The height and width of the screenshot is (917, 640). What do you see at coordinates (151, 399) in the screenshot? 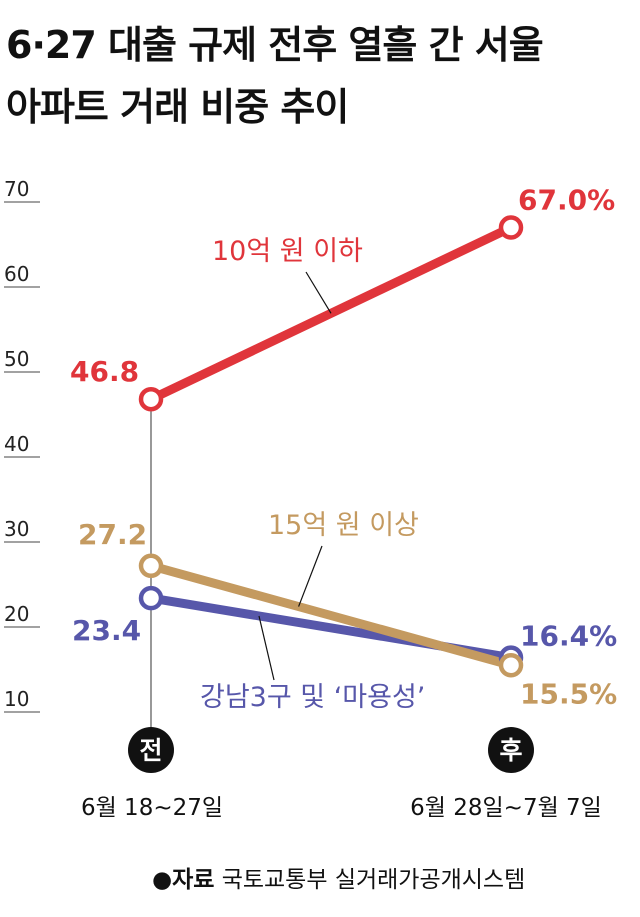
I see `point-under-1b-before` at bounding box center [151, 399].